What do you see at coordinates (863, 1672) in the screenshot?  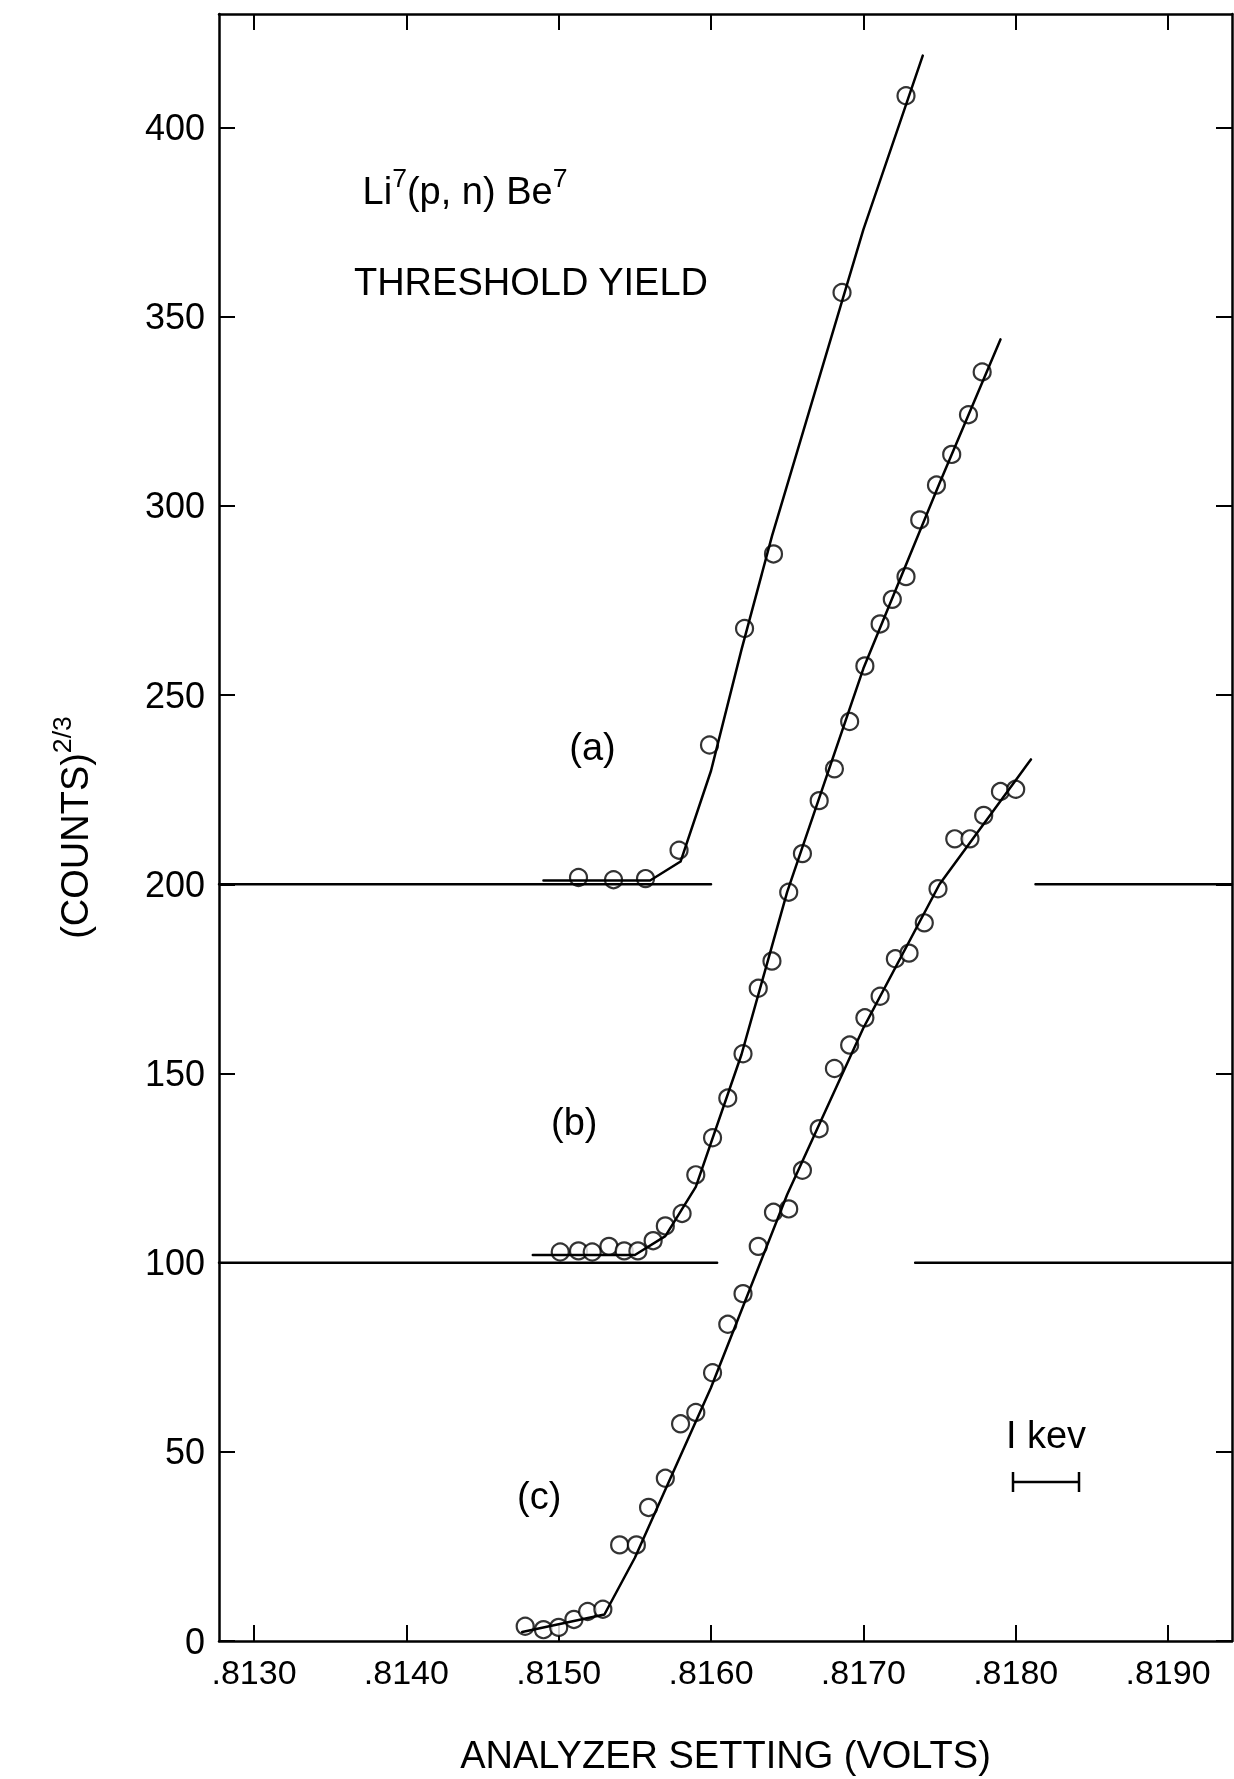 I see `x-tick-label: .8170` at bounding box center [863, 1672].